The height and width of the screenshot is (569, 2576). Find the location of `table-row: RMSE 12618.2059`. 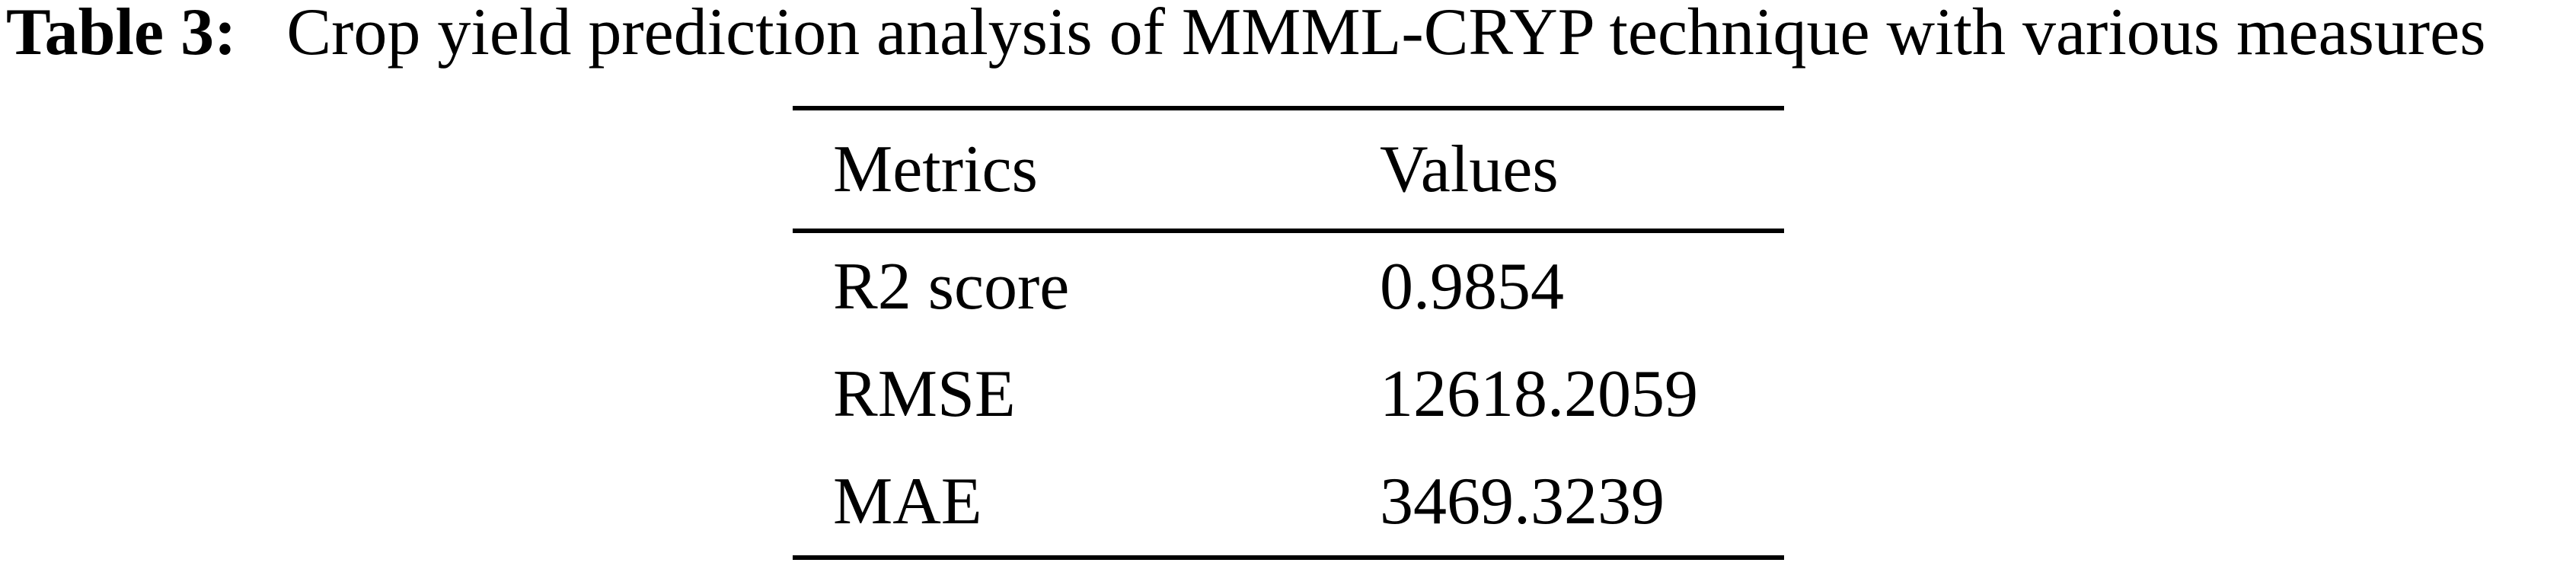

table-row: RMSE 12618.2059 is located at coordinates (1288, 394).